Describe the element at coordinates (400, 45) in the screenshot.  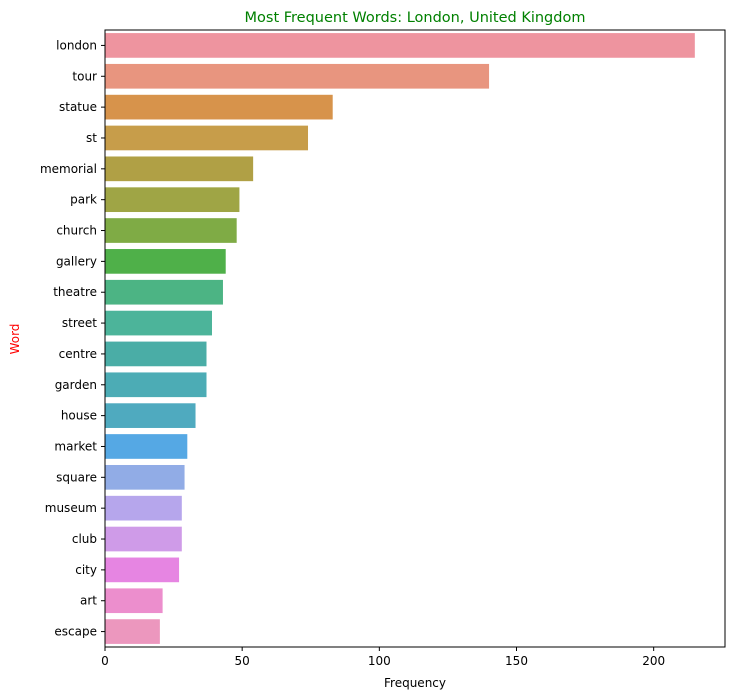
I see `bar-london` at that location.